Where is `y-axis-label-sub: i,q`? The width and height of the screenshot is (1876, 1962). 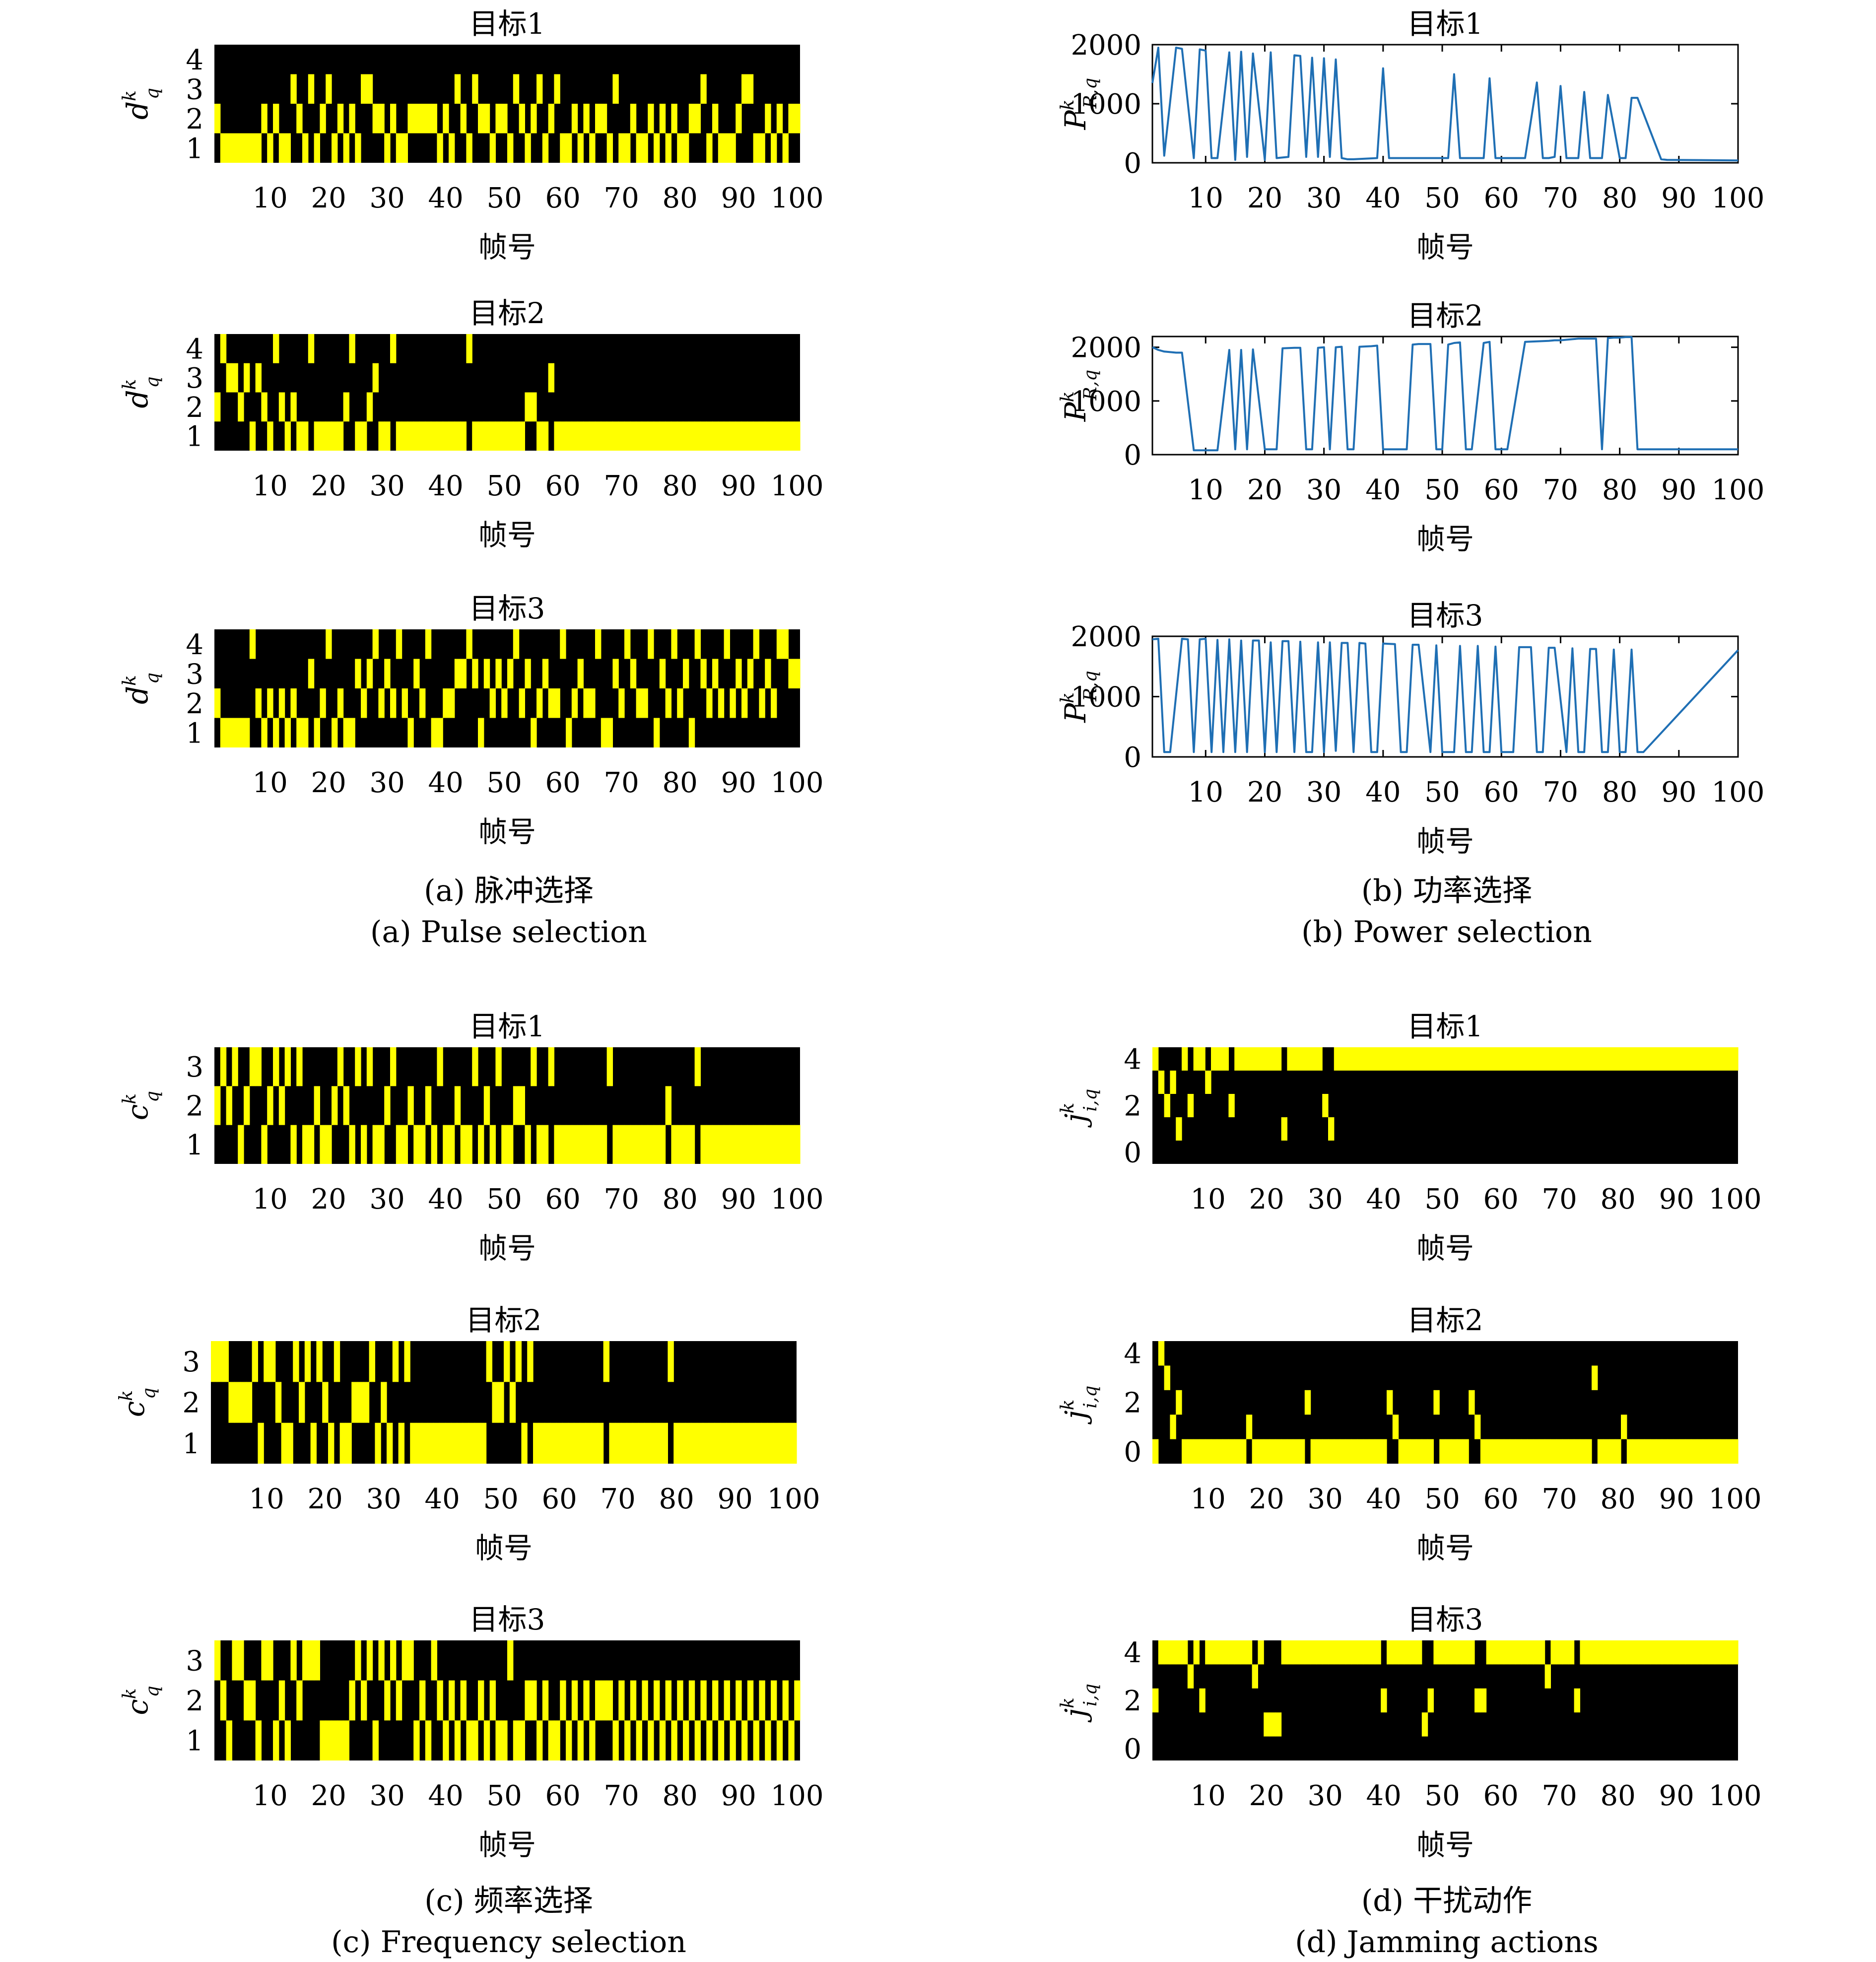
y-axis-label-sub: i,q is located at coordinates (1090, 1397).